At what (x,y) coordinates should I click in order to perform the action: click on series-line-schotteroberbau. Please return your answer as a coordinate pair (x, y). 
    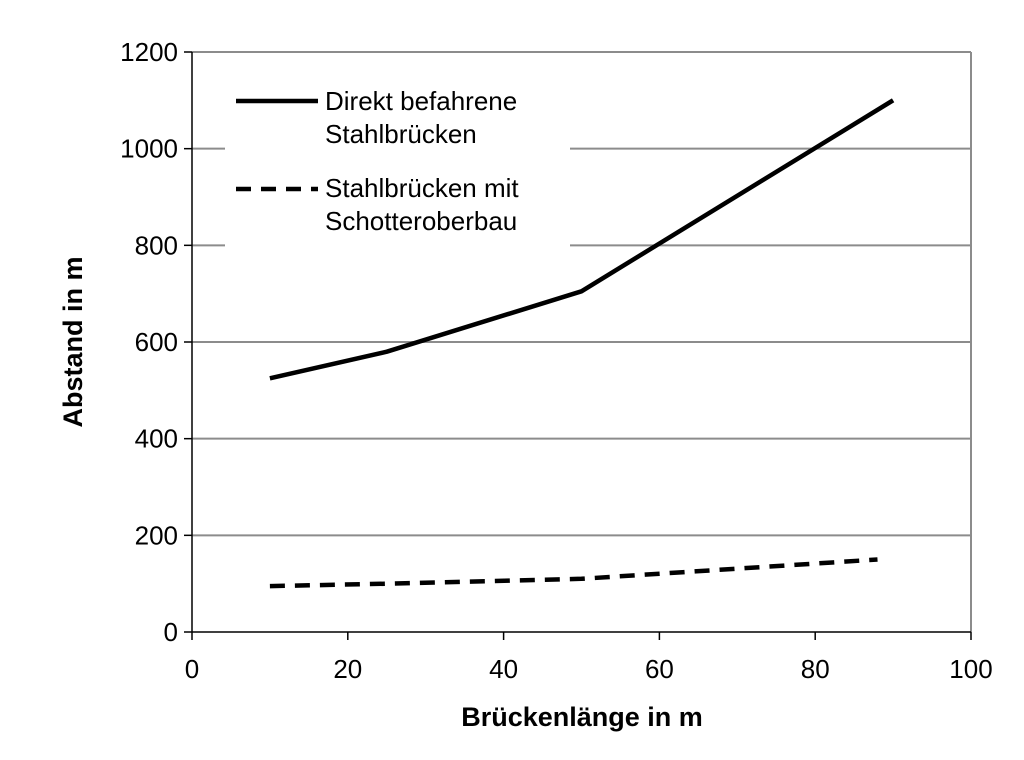
    Looking at the image, I should click on (573, 573).